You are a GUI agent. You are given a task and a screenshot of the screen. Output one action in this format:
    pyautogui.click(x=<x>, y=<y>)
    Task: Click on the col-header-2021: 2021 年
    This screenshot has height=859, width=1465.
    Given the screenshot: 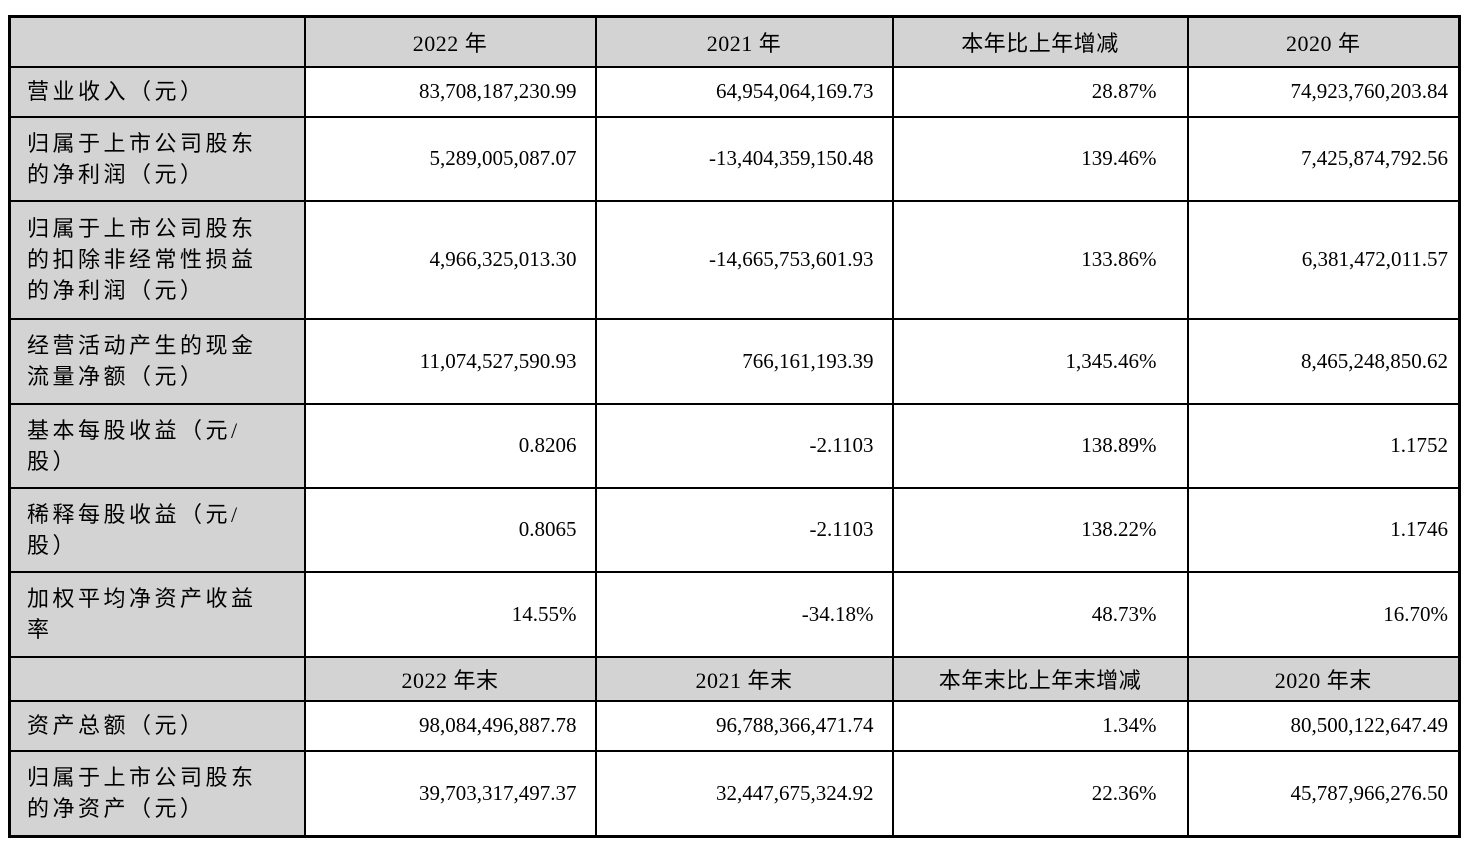 What is the action you would take?
    pyautogui.click(x=744, y=41)
    